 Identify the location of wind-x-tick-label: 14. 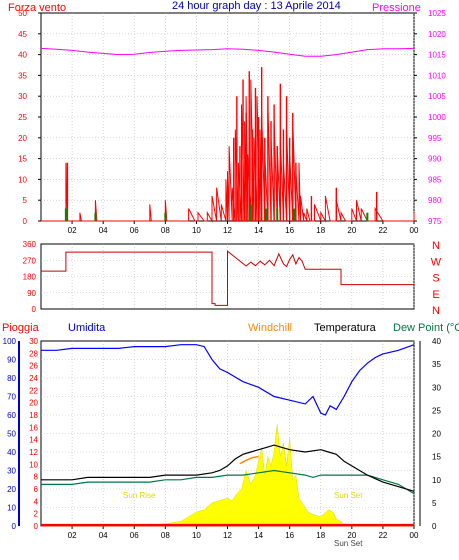
(258, 230).